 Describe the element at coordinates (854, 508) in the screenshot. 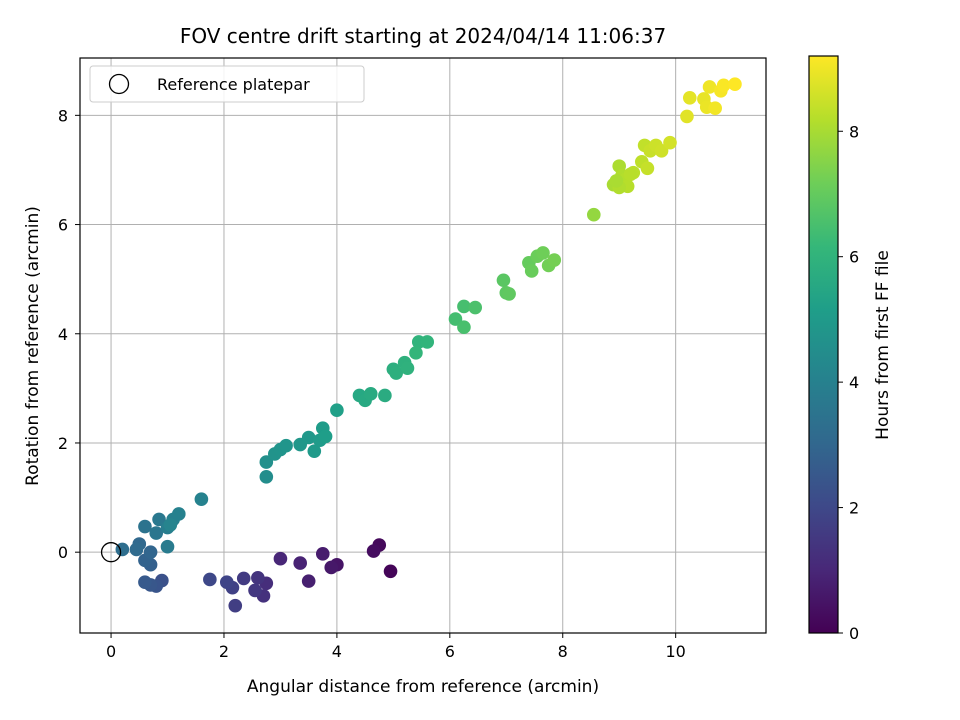

I see `colorbar-tick-label: 2` at that location.